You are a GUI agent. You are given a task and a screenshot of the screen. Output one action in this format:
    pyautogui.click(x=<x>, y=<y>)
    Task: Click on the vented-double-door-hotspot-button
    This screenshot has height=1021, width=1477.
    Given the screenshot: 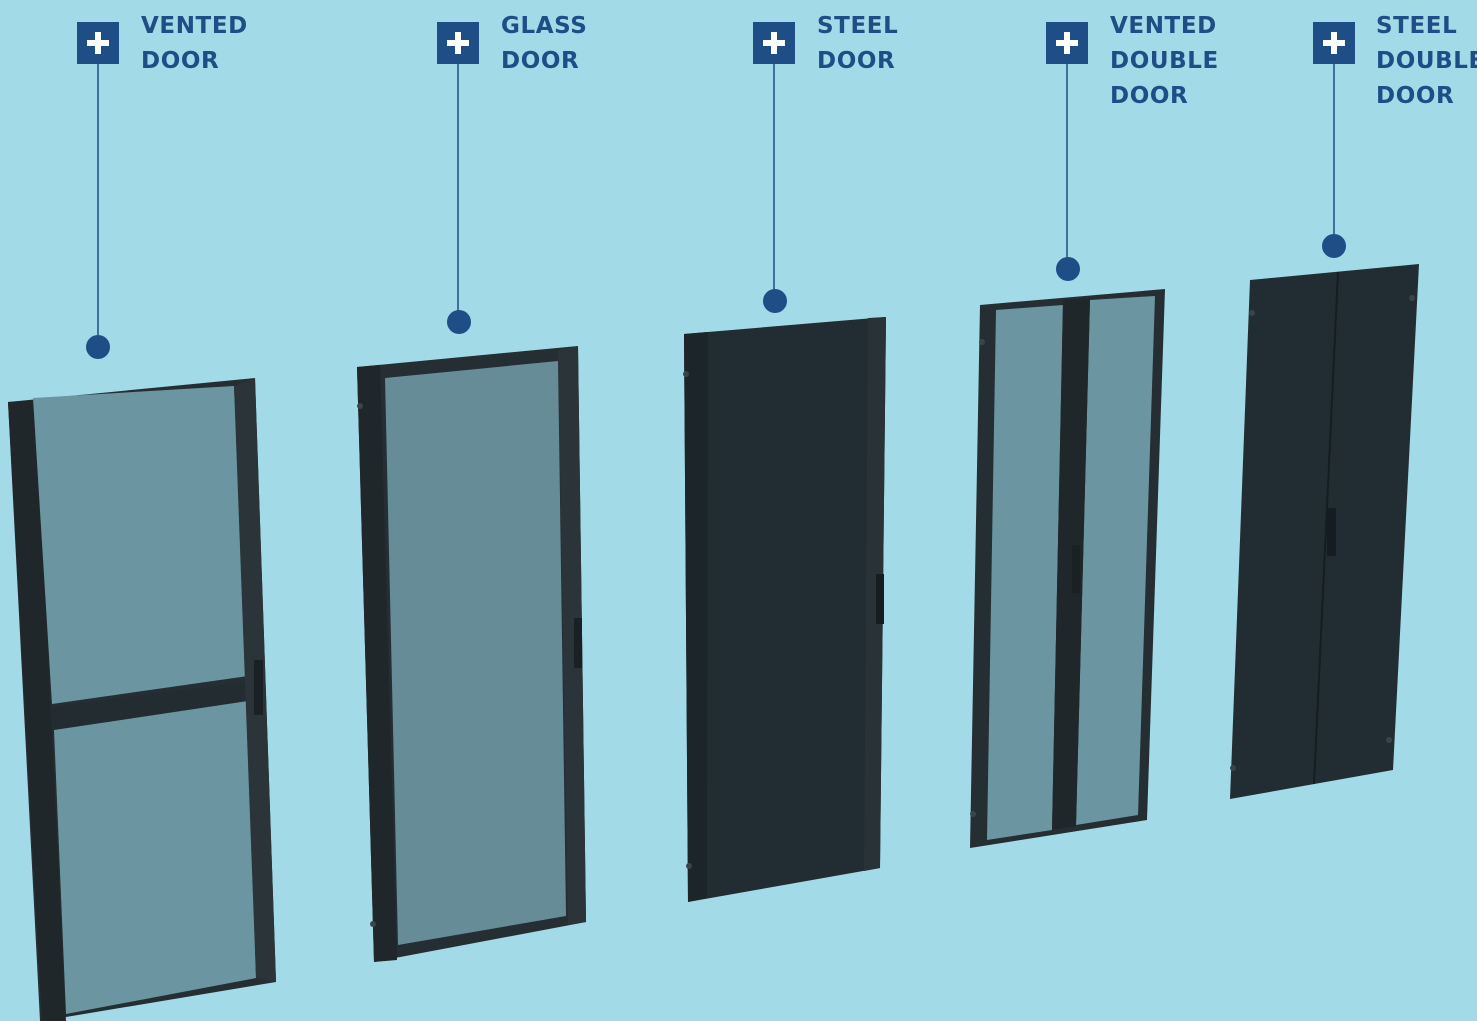 What is the action you would take?
    pyautogui.click(x=1067, y=43)
    